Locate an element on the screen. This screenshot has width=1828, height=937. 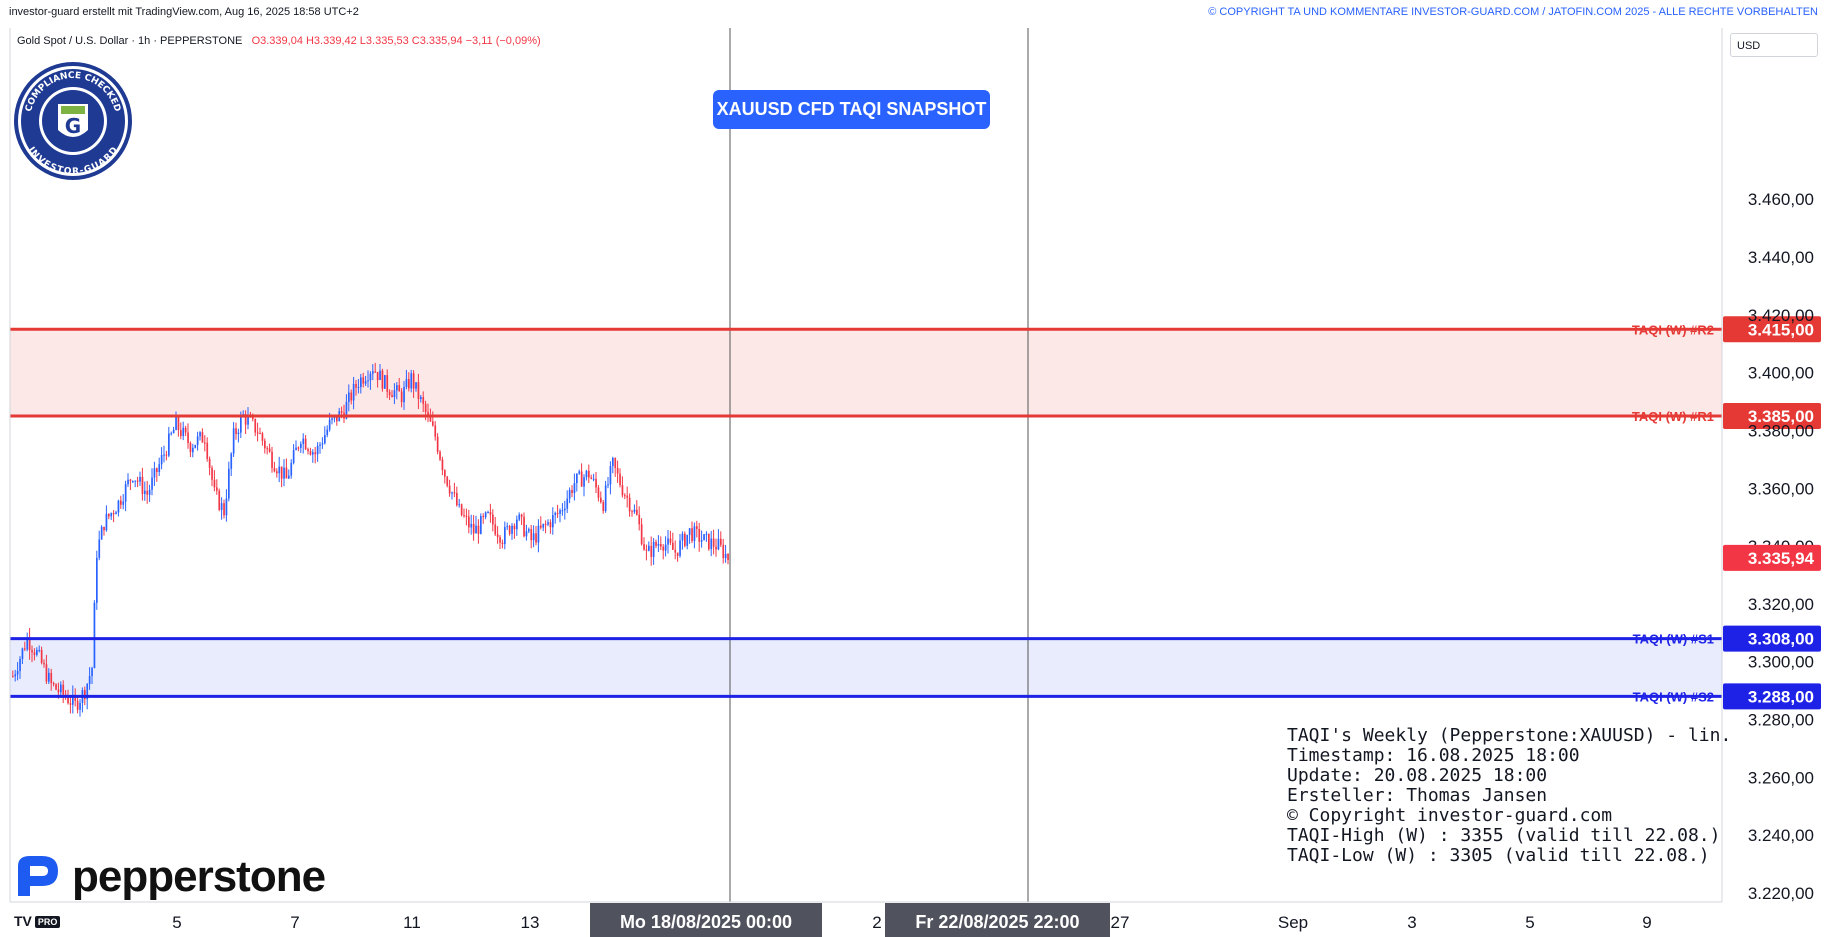
pepperstone-wordmark: pepperstone is located at coordinates (199, 876).